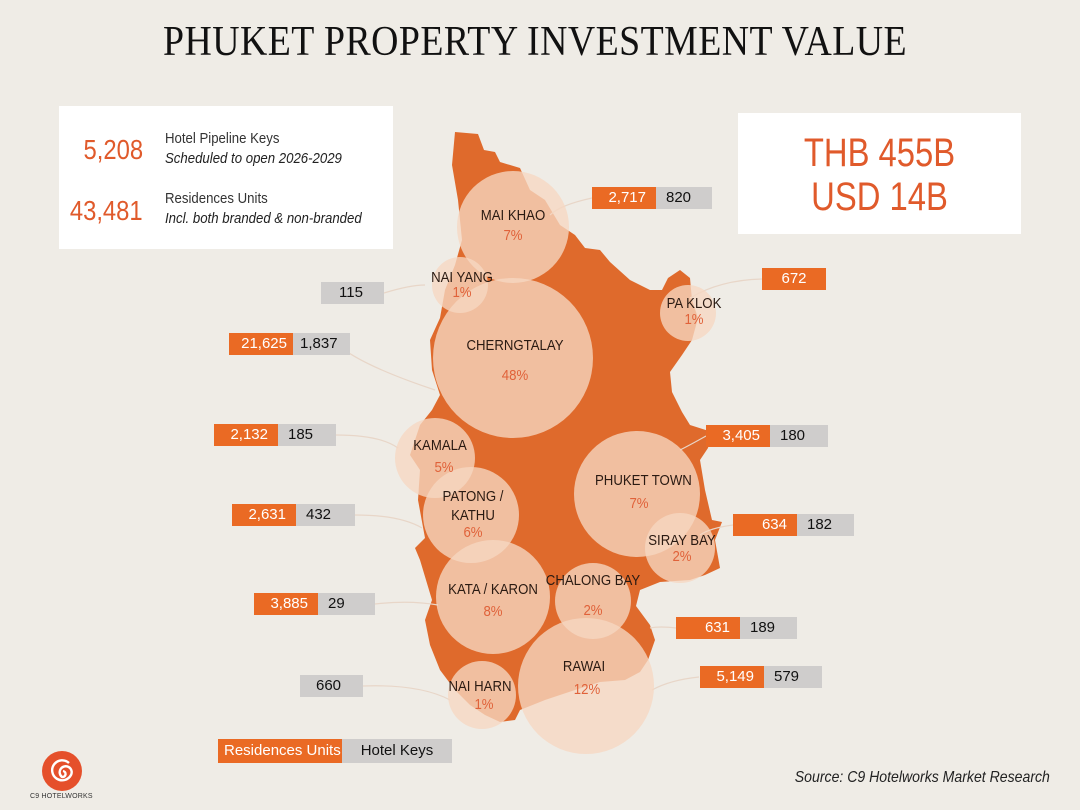  I want to click on residences-value: 634, so click(765, 525).